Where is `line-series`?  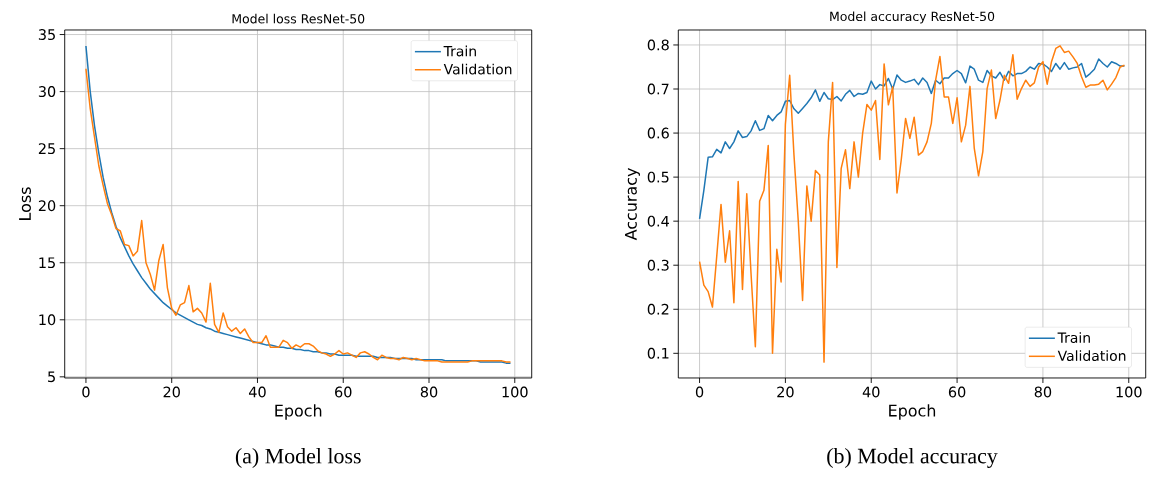
line-series is located at coordinates (912, 139).